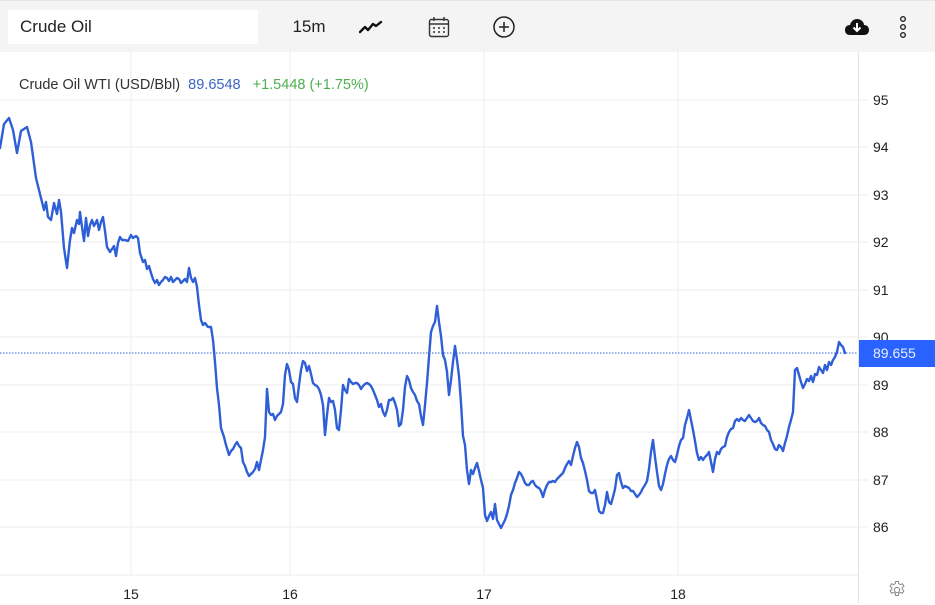  I want to click on symbol-search-input, so click(133, 27).